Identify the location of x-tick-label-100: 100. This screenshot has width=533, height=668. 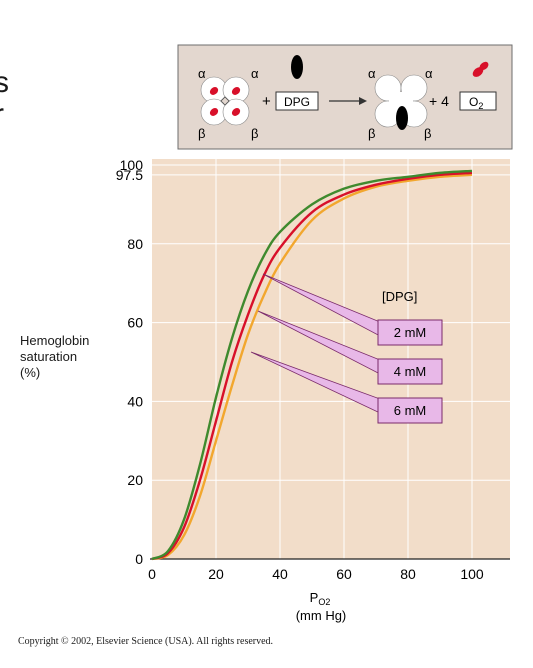
(472, 574).